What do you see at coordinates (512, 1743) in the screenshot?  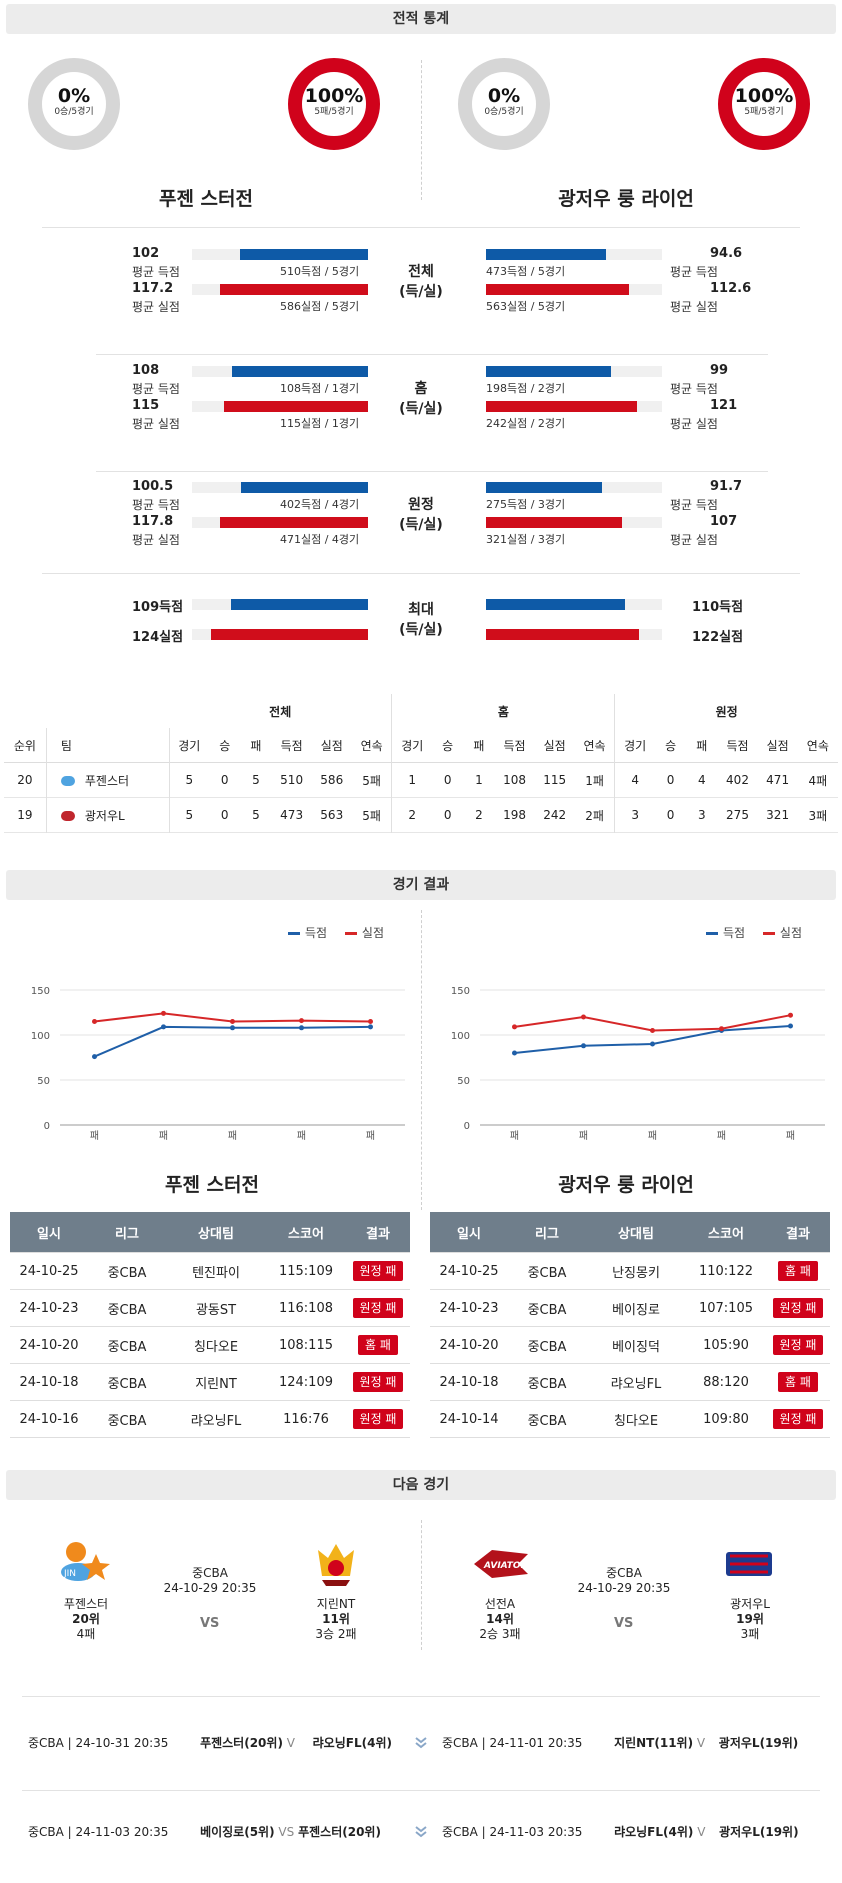 I see `schedule-info: 중CBA | 24-11-01 20:35` at bounding box center [512, 1743].